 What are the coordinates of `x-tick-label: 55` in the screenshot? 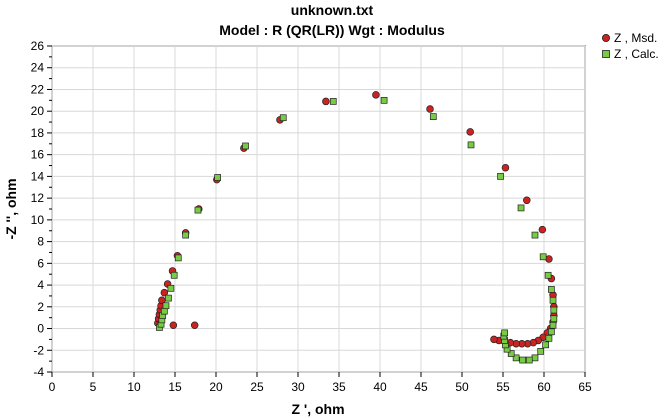 It's located at (503, 387).